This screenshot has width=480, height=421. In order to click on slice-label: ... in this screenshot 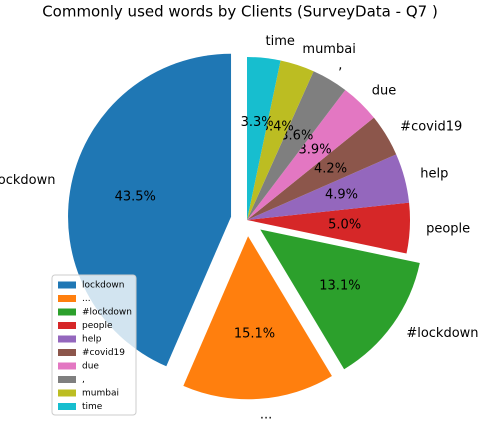, I will do `click(266, 414)`.